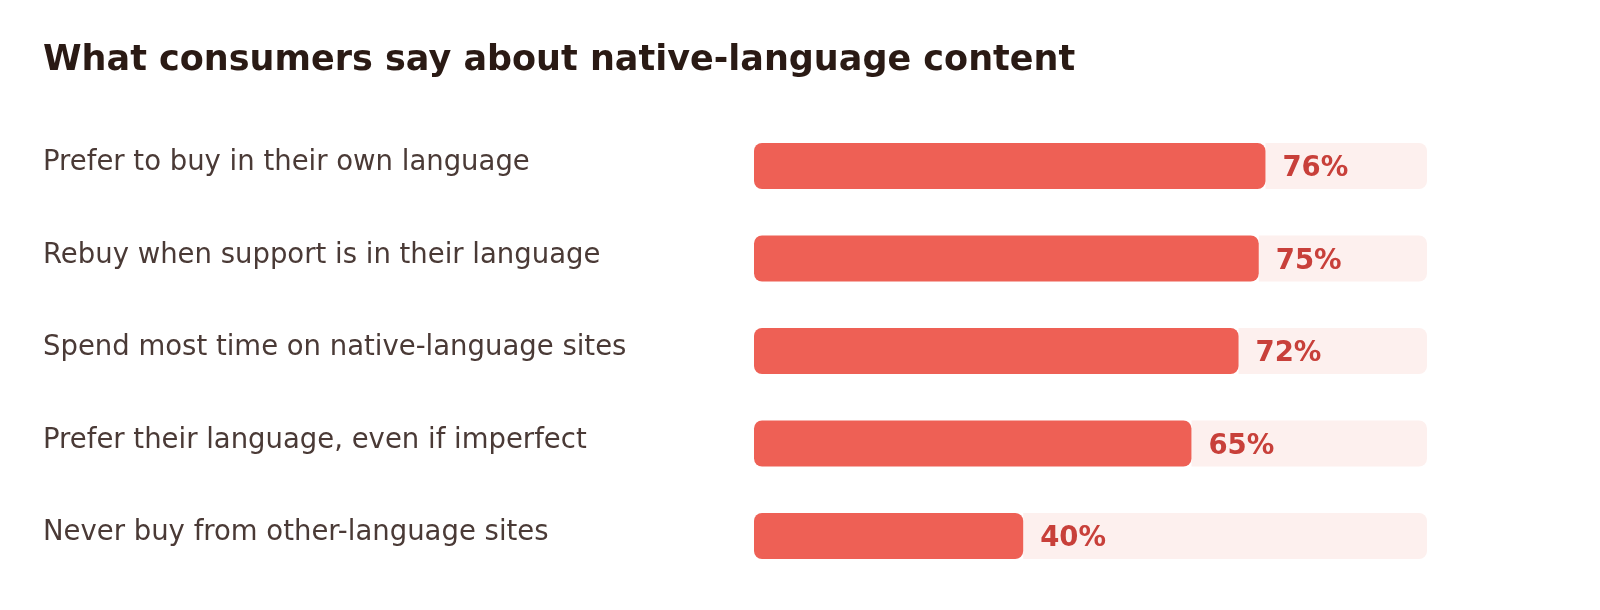 The width and height of the screenshot is (1600, 610). I want to click on y-tick-label: Spend most time on native-language sites, so click(335, 345).